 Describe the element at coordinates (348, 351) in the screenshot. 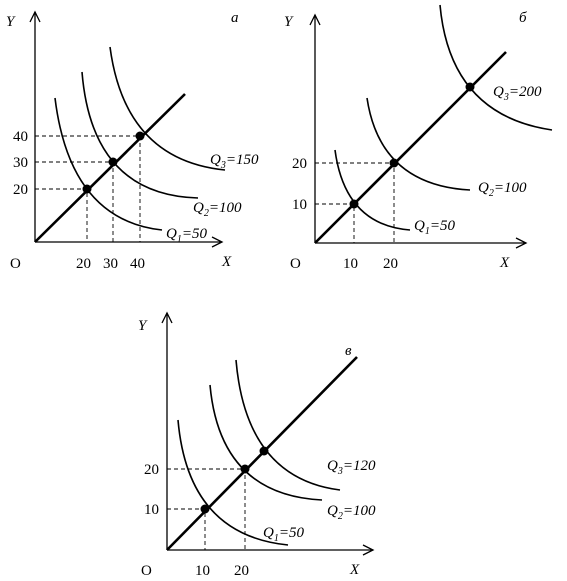

I see `panel-letter: в` at that location.